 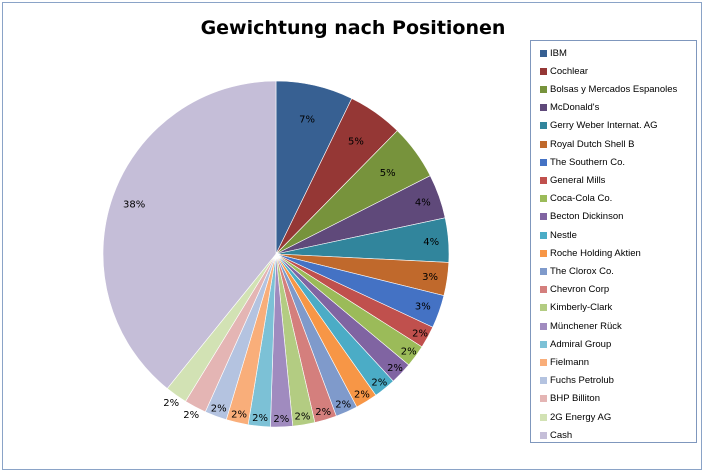 I want to click on legend-item: Fielmann, so click(x=564, y=362).